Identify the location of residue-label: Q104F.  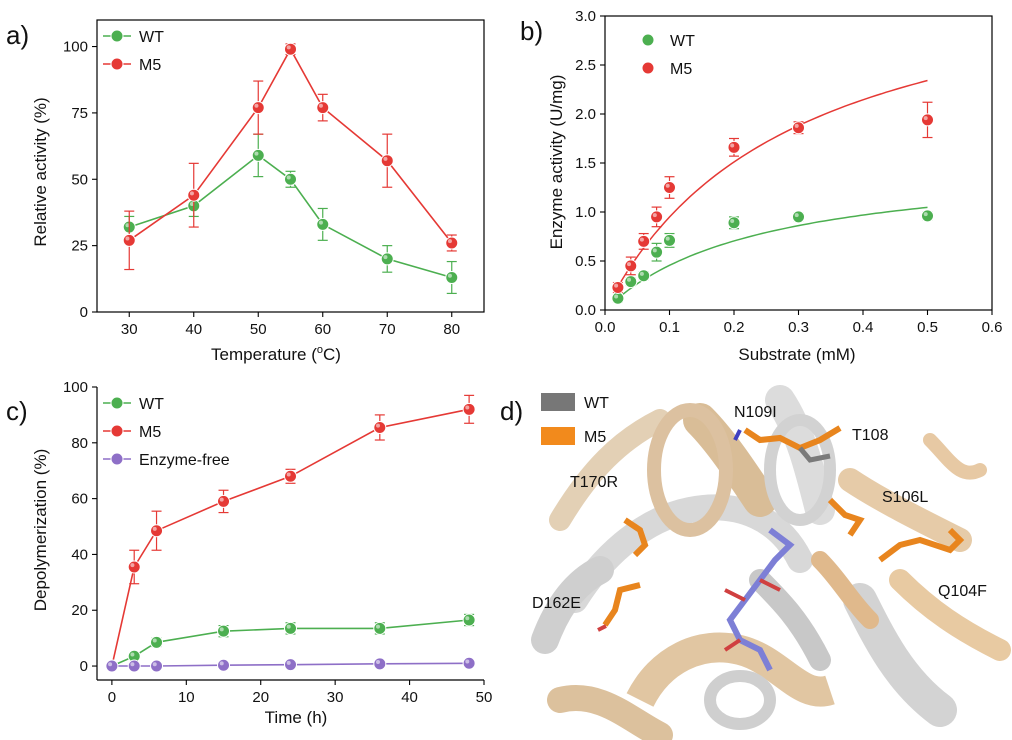
(962, 591).